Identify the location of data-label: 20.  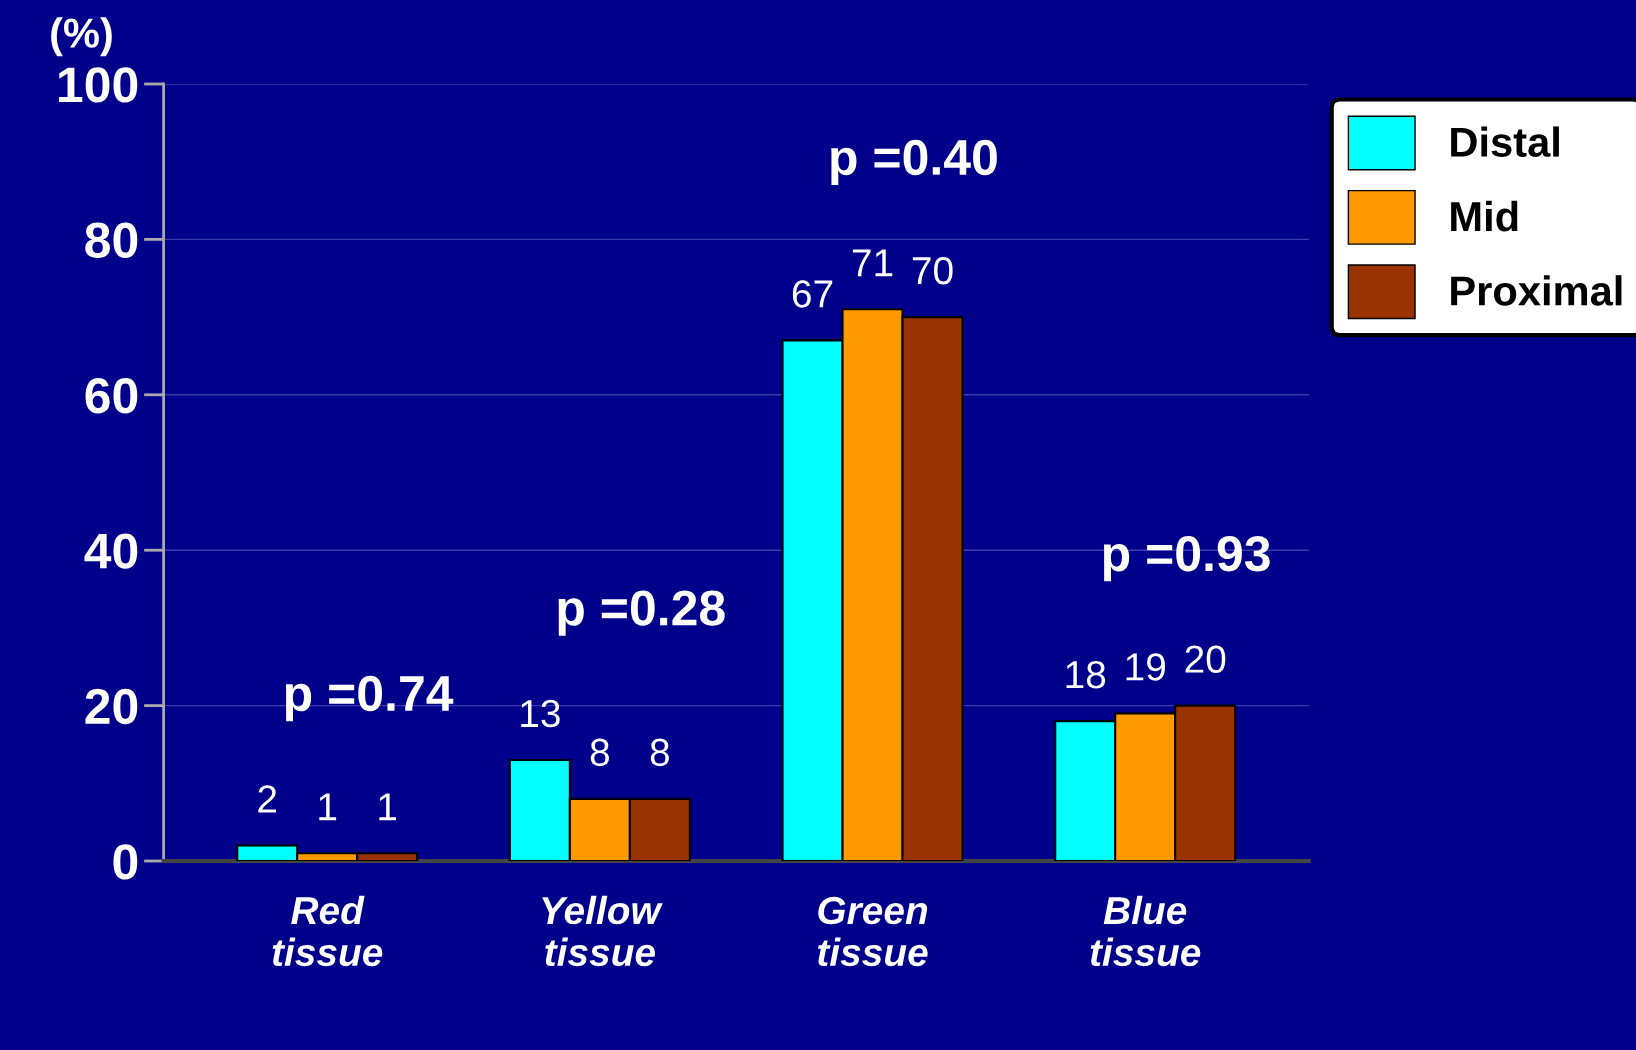
(1205, 659).